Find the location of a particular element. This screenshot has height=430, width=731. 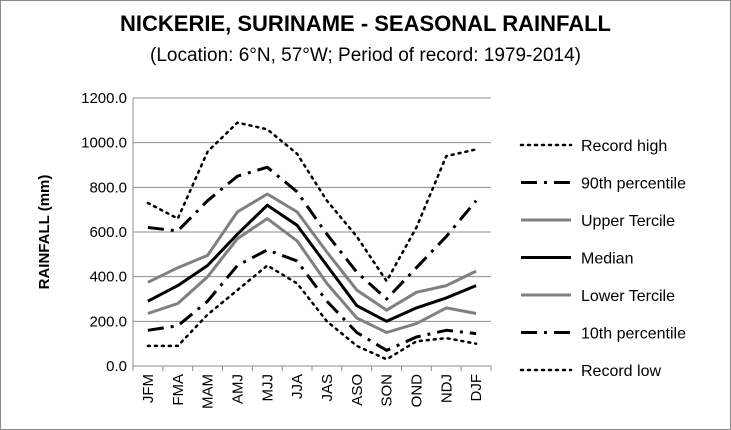

x-tick-label: MJJ is located at coordinates (267, 388).